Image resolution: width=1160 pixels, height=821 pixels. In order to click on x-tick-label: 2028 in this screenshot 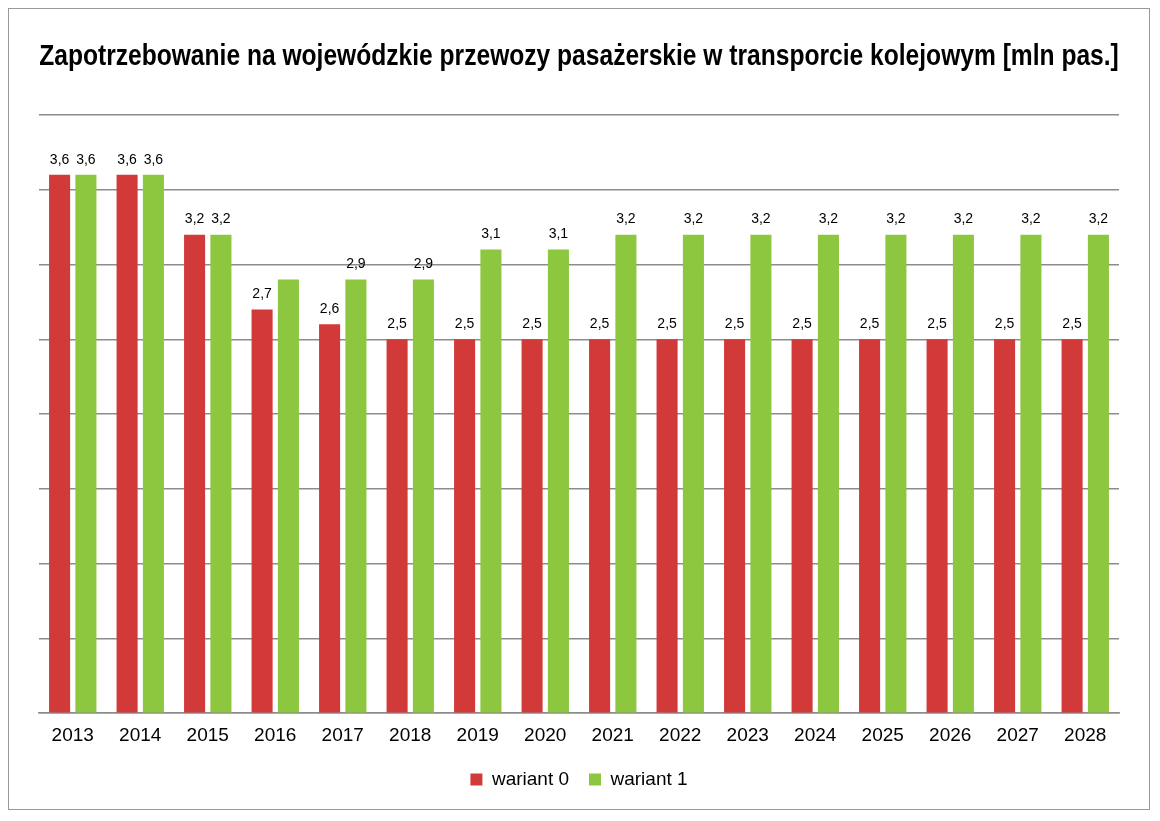, I will do `click(1085, 734)`.